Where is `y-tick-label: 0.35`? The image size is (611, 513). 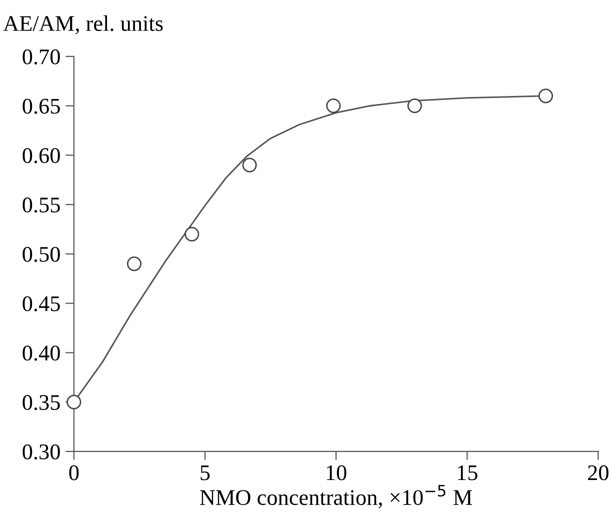 y-tick-label: 0.35 is located at coordinates (41, 402).